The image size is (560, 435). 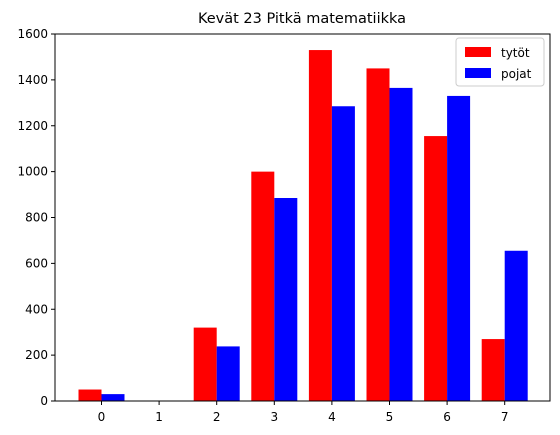 What do you see at coordinates (303, 412) in the screenshot?
I see `x-axis: 0 1 2 3 4 5 6 7` at bounding box center [303, 412].